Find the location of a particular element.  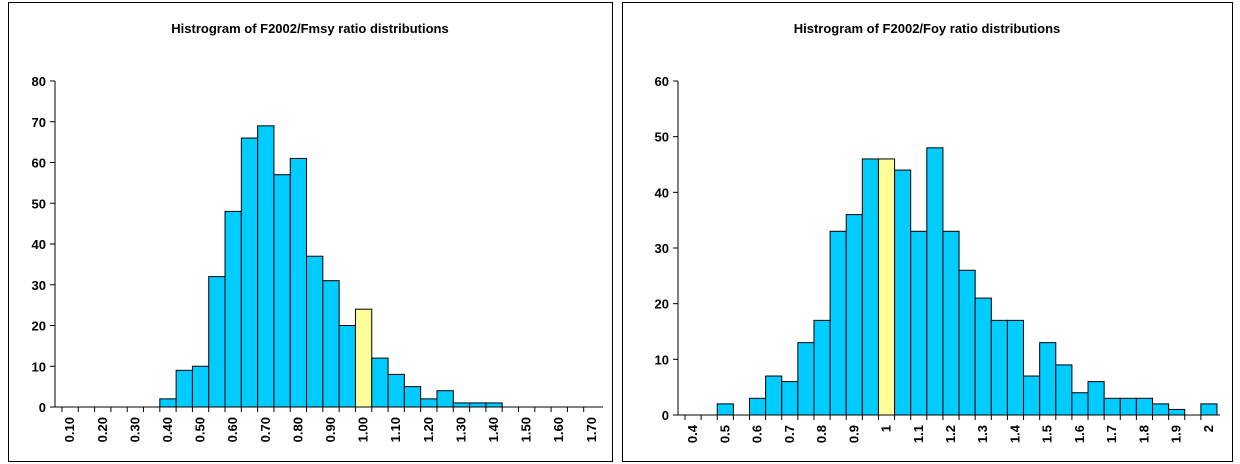

x-tick-label: 1.4 is located at coordinates (1014, 433).